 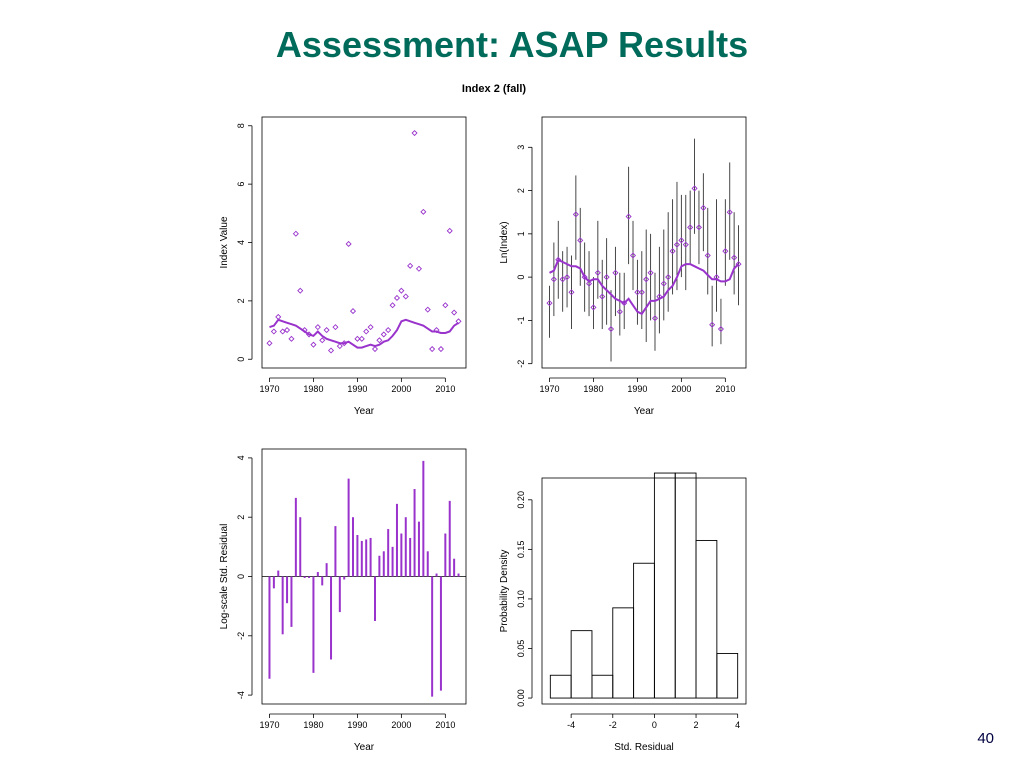 What do you see at coordinates (241, 184) in the screenshot?
I see `y-tick-label: 6` at bounding box center [241, 184].